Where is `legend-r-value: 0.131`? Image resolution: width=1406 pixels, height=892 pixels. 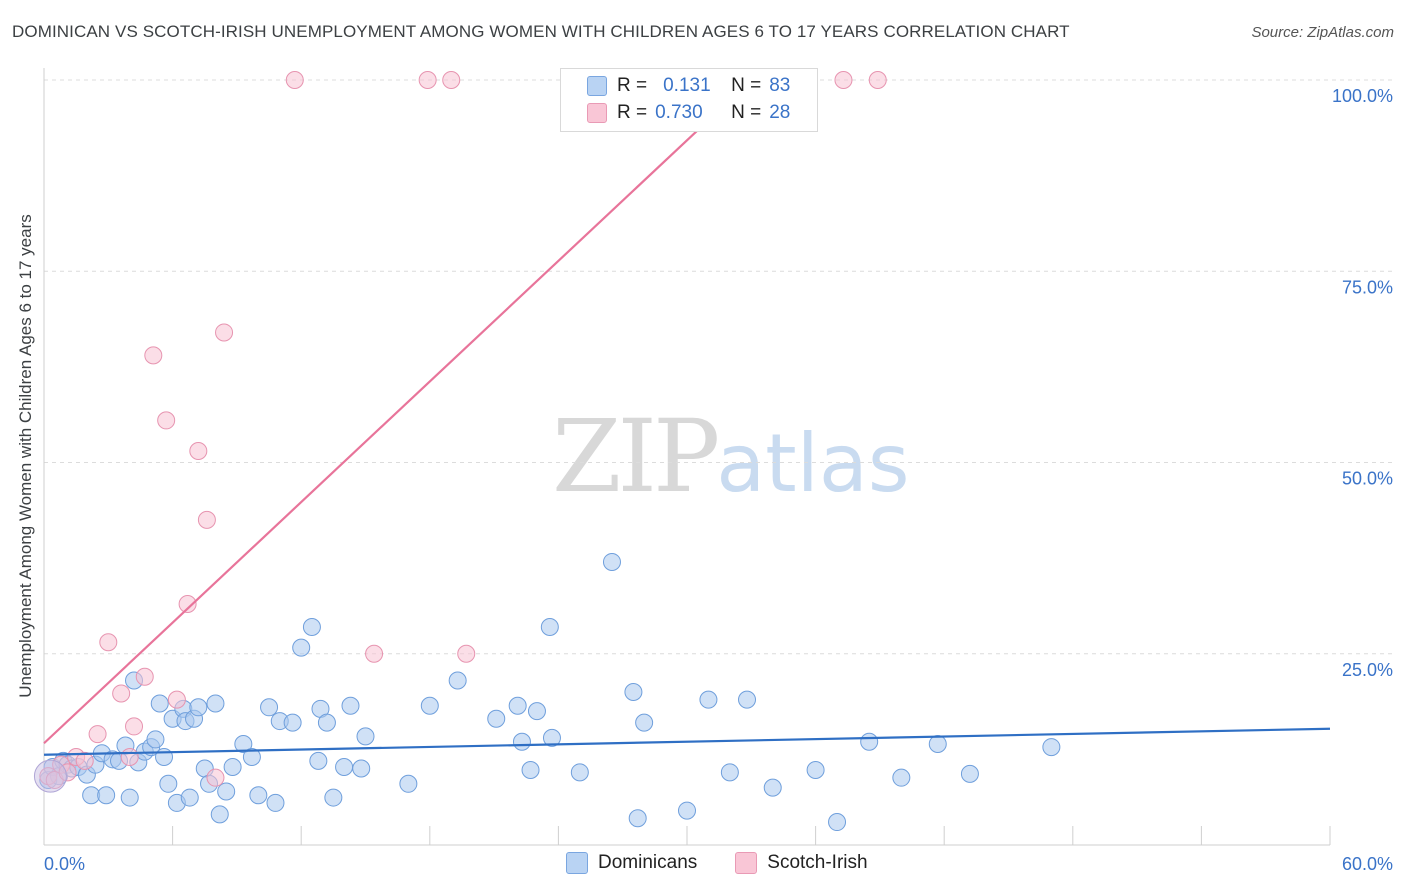 legend-r-value: 0.131 is located at coordinates (687, 85).